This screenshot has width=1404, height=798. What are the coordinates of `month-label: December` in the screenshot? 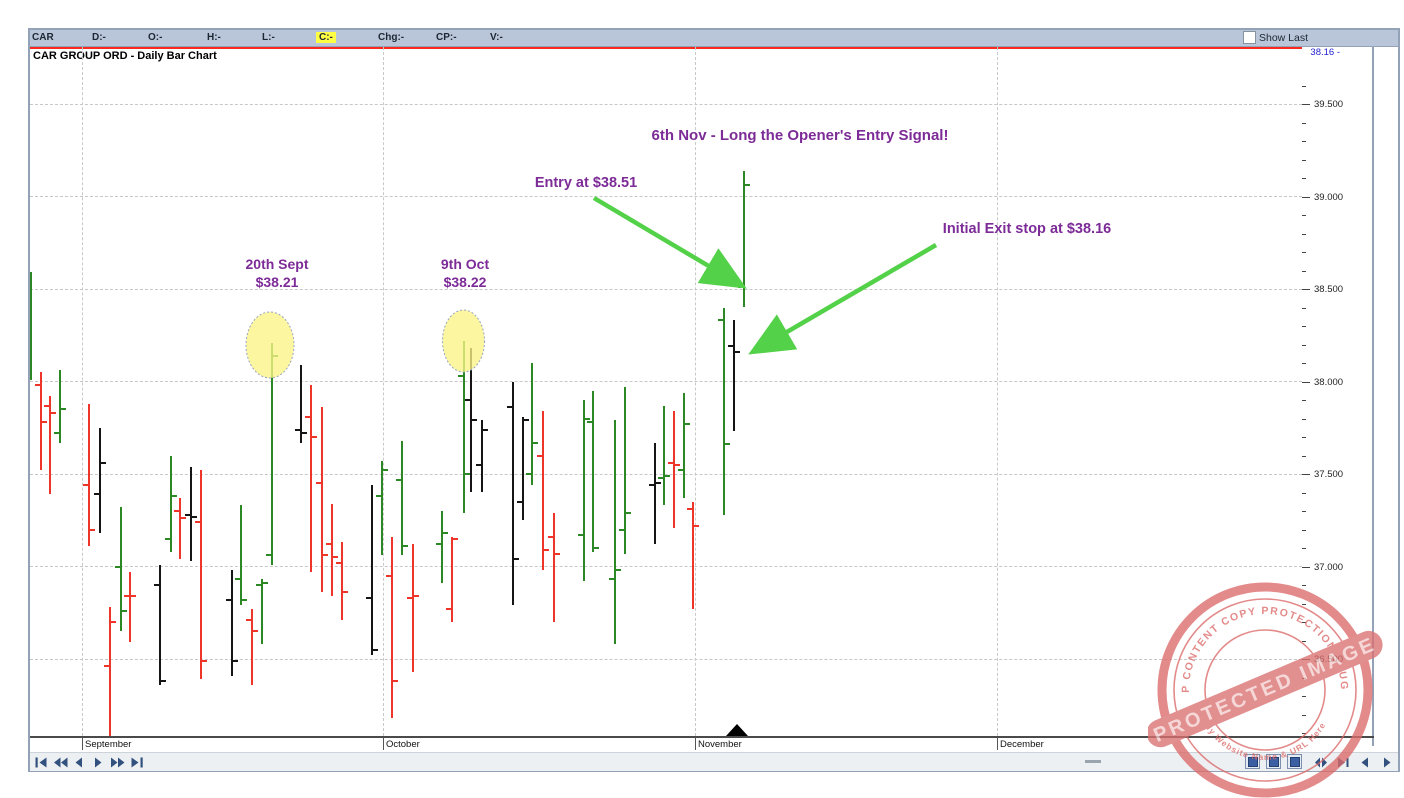 It's located at (1022, 744).